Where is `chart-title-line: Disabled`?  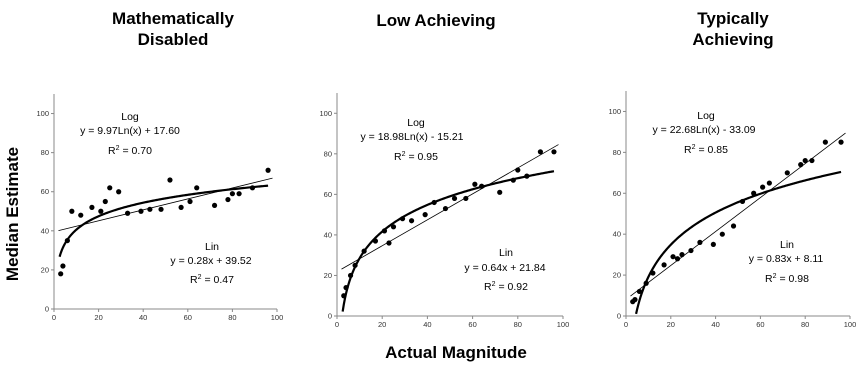
chart-title-line: Disabled is located at coordinates (173, 39).